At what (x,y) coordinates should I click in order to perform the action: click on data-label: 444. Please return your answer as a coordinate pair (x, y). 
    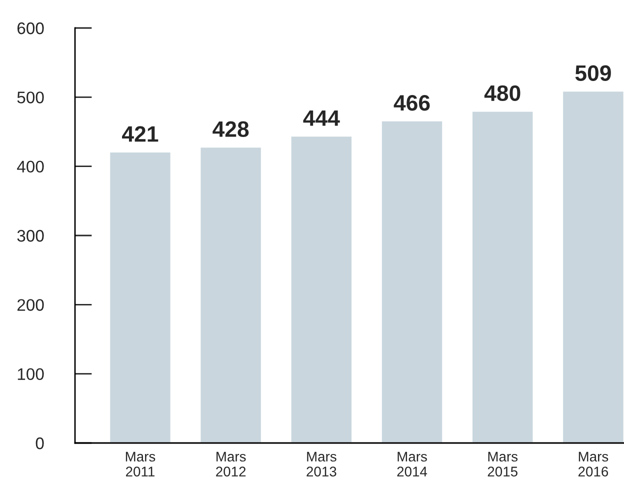
    Looking at the image, I should click on (321, 118).